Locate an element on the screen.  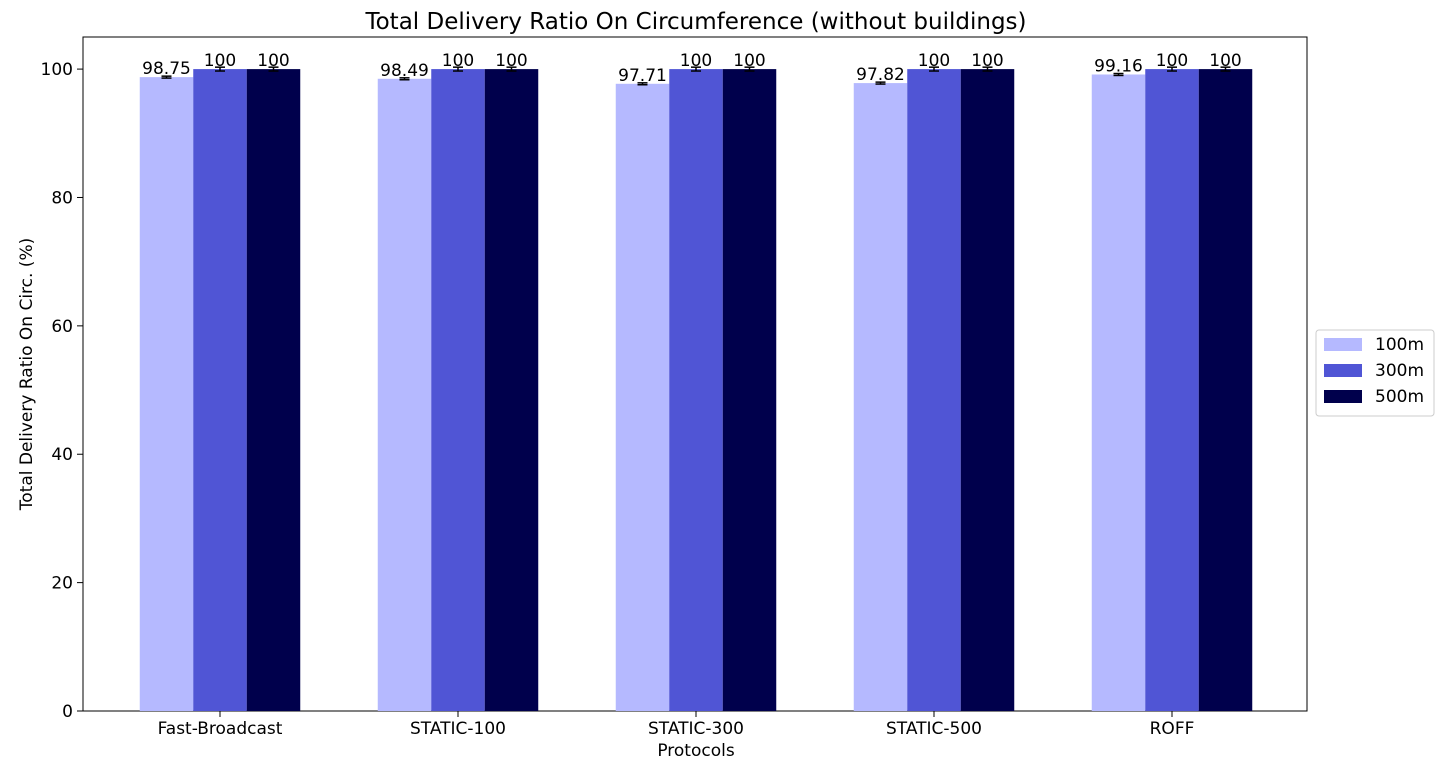
legend-swatch-300m is located at coordinates (1343, 370).